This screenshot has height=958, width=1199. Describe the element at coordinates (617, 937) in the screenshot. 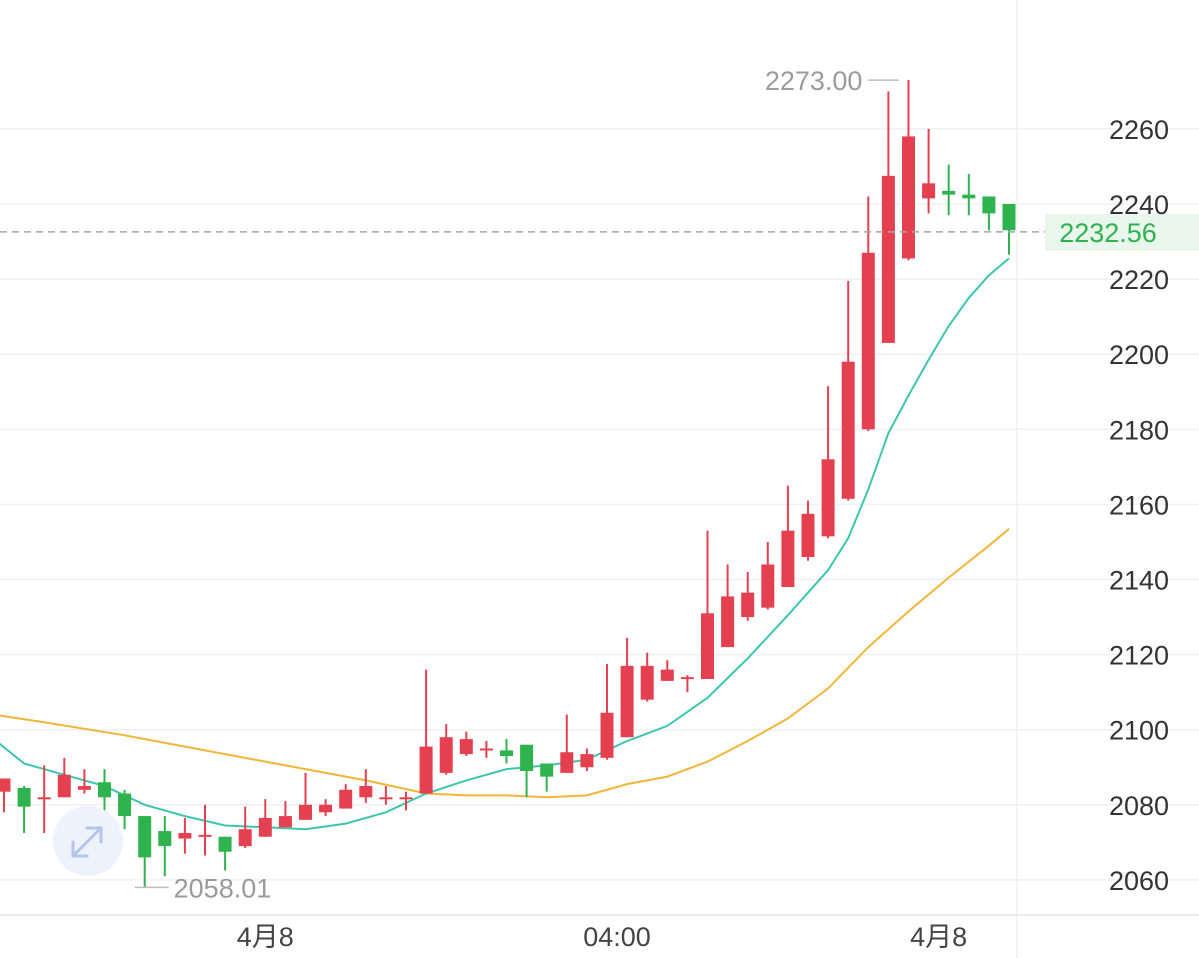

I see `x-tick-label: 04:00` at that location.